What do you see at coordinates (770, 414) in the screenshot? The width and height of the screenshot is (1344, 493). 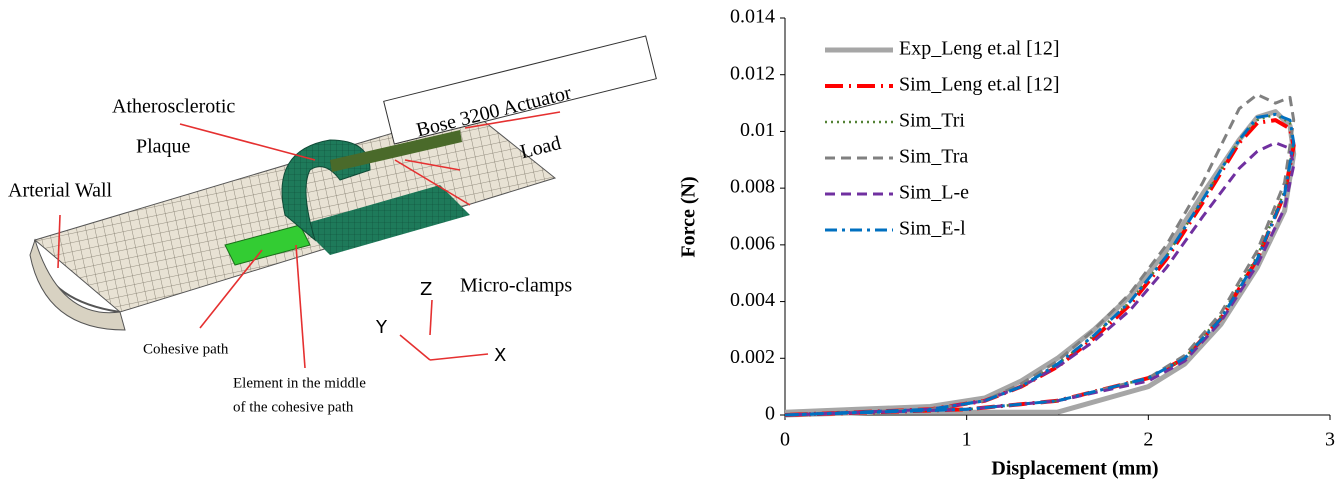 I see `y-tick-label: 0` at bounding box center [770, 414].